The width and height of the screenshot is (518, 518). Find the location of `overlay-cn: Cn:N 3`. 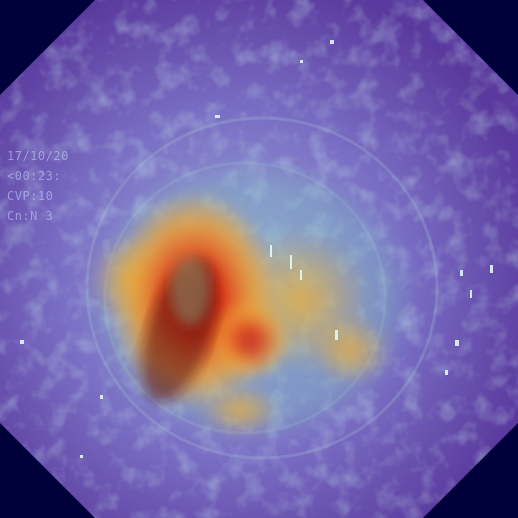

overlay-cn: Cn:N 3 is located at coordinates (30, 216).